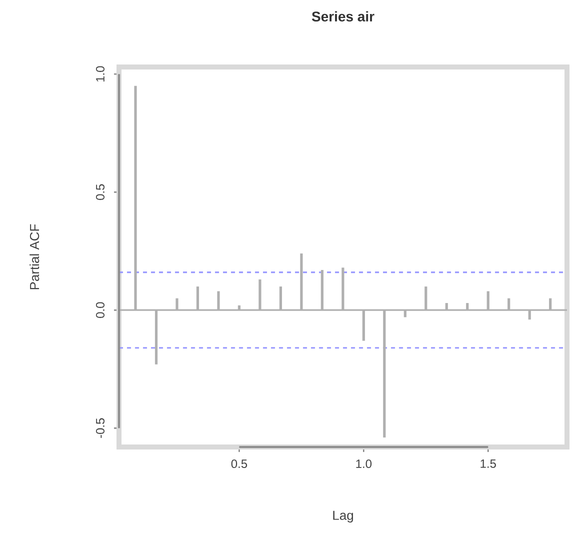  I want to click on y-tick-label: 1.0, so click(100, 74).